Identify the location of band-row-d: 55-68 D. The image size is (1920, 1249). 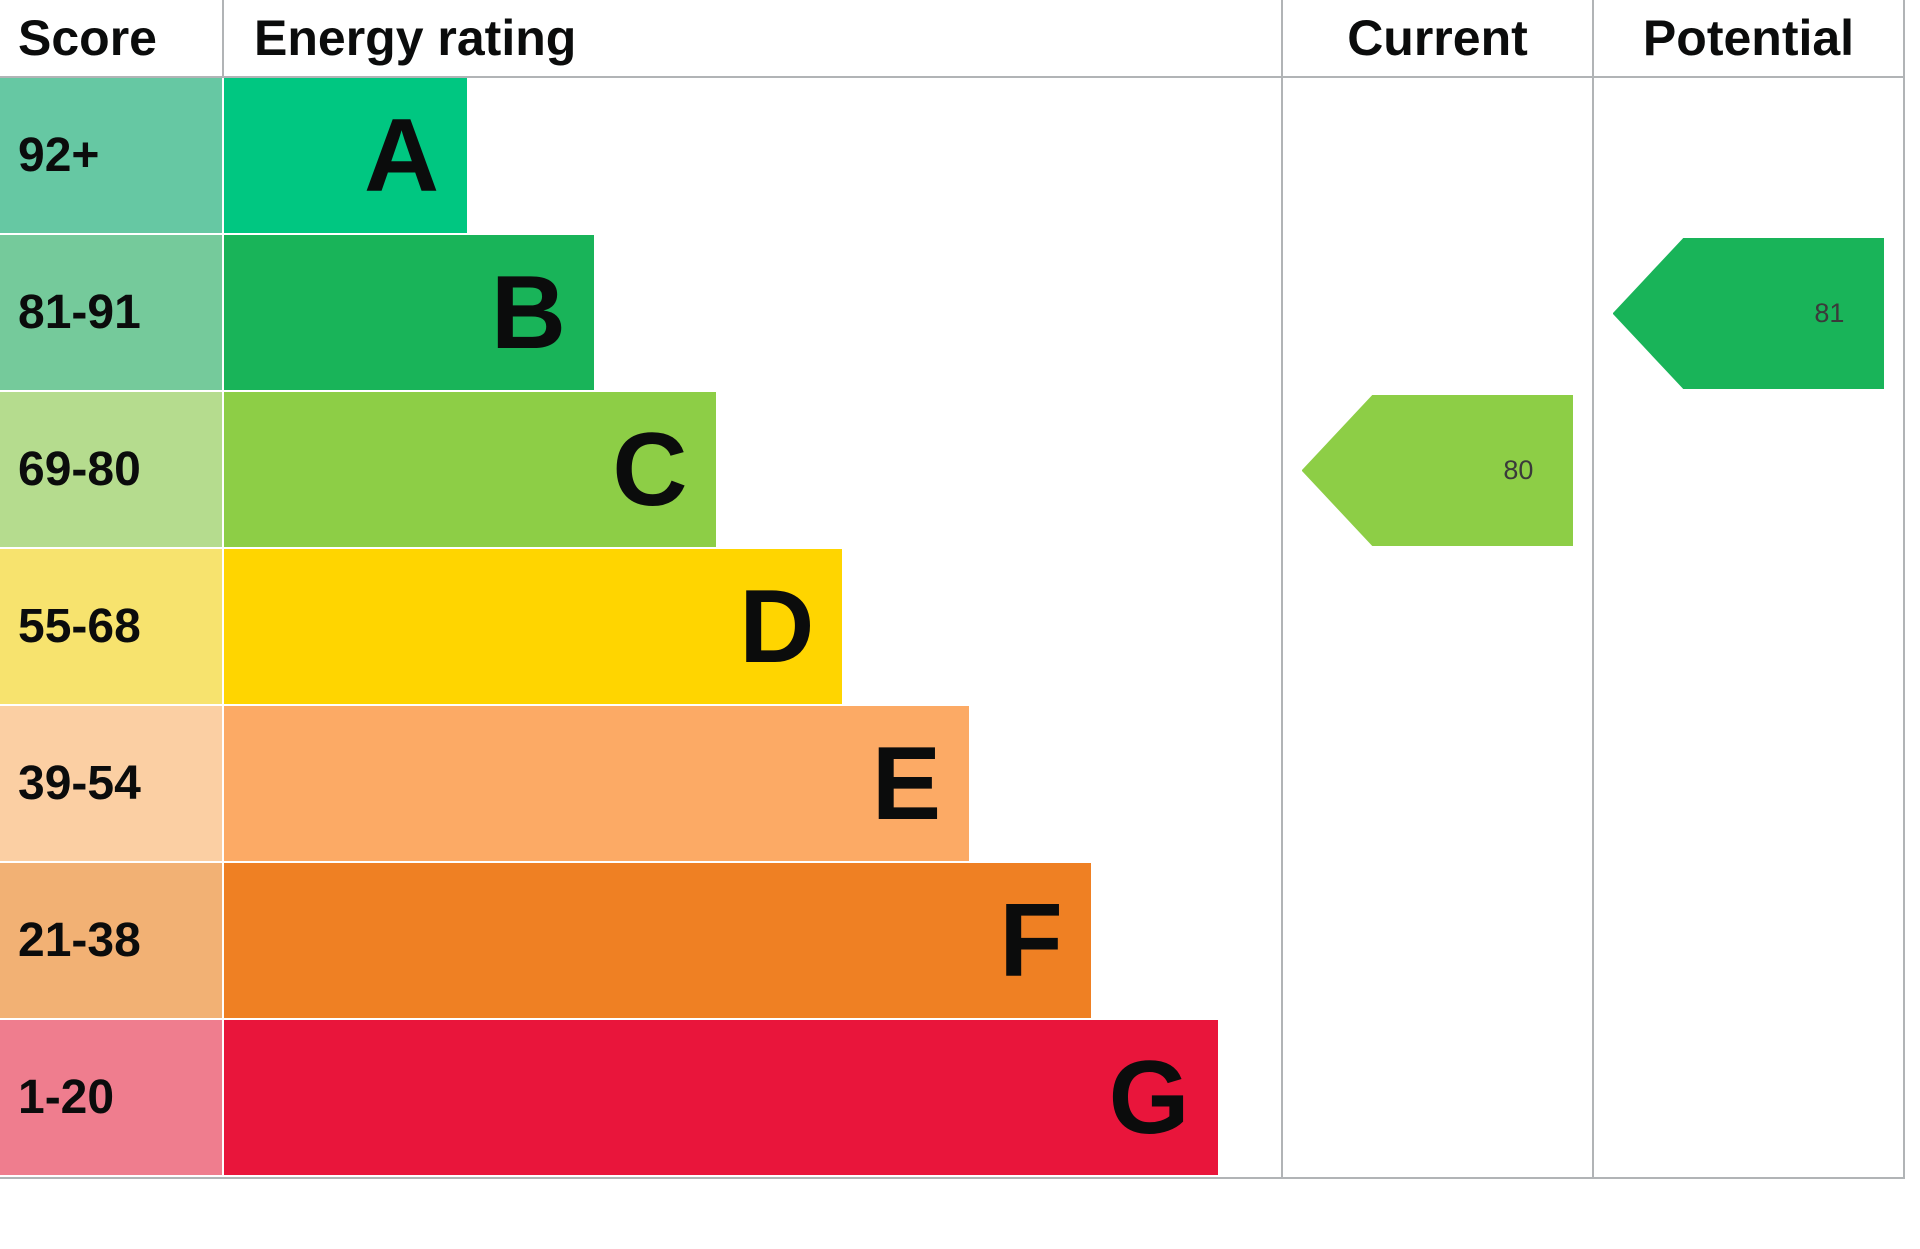
(952, 627).